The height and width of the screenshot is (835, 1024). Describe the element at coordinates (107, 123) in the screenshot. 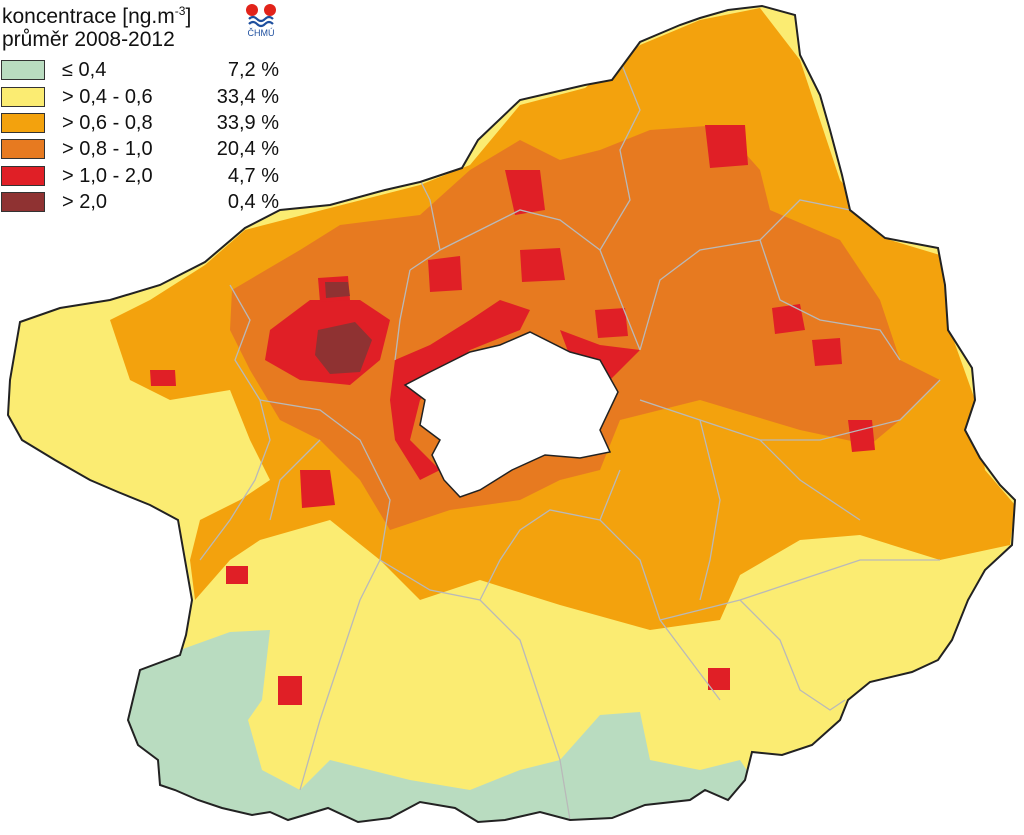

I see `legend-range-3: > 0,6 - 0,8` at that location.